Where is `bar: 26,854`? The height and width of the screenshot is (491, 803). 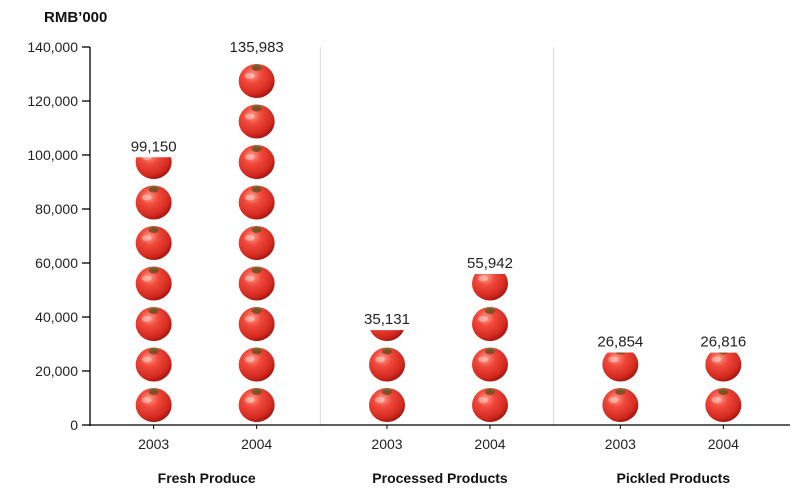 bar: 26,854 is located at coordinates (620, 377).